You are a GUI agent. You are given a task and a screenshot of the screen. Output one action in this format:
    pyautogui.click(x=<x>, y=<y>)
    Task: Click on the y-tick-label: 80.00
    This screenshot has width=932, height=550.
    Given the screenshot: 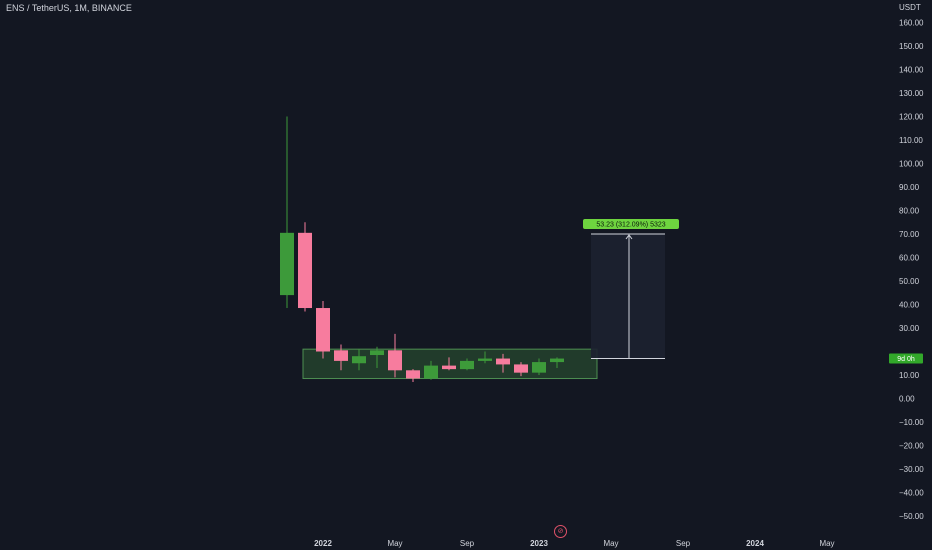 What is the action you would take?
    pyautogui.click(x=909, y=211)
    